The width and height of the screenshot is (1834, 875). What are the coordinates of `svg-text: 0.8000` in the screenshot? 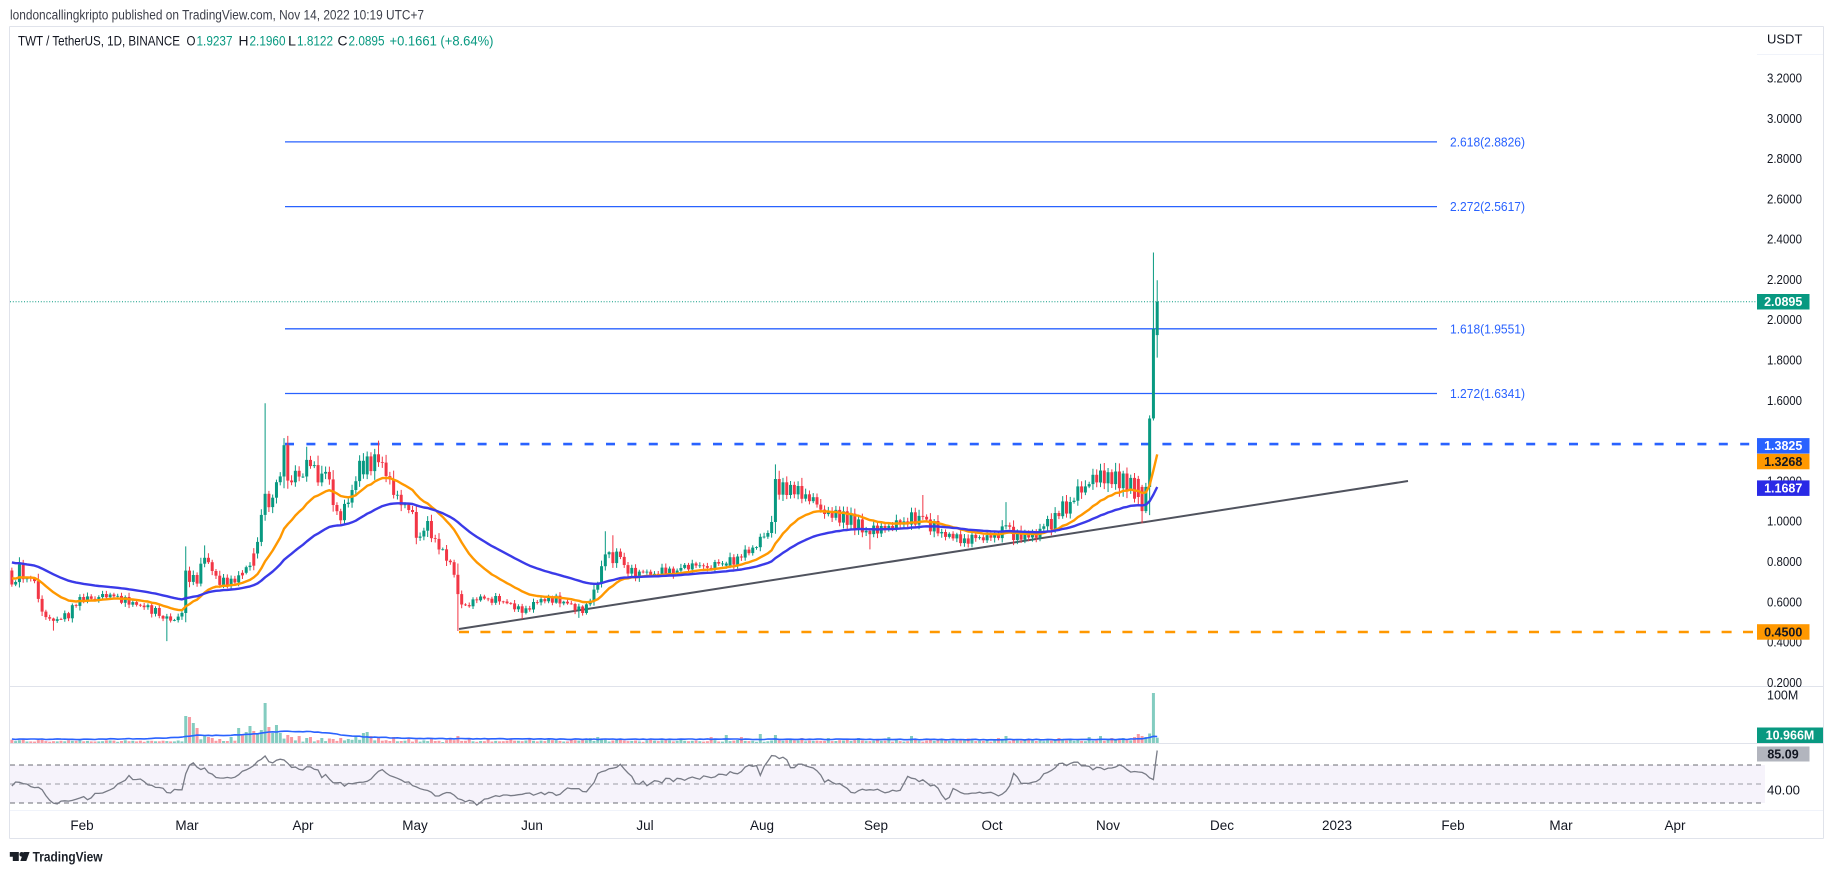 It's located at (1784, 562).